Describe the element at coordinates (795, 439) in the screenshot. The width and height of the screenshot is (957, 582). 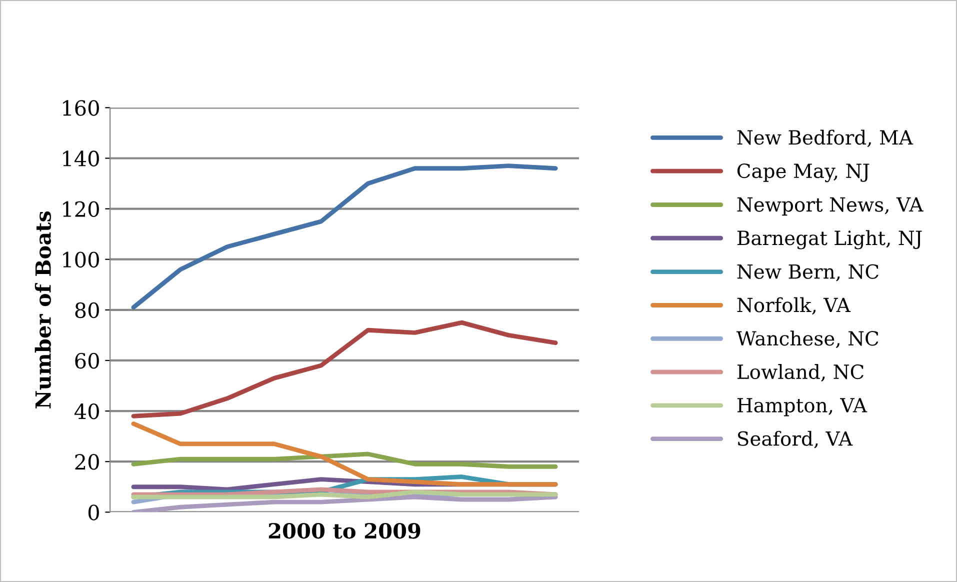
I see `legend-label: Seaford, VA` at that location.